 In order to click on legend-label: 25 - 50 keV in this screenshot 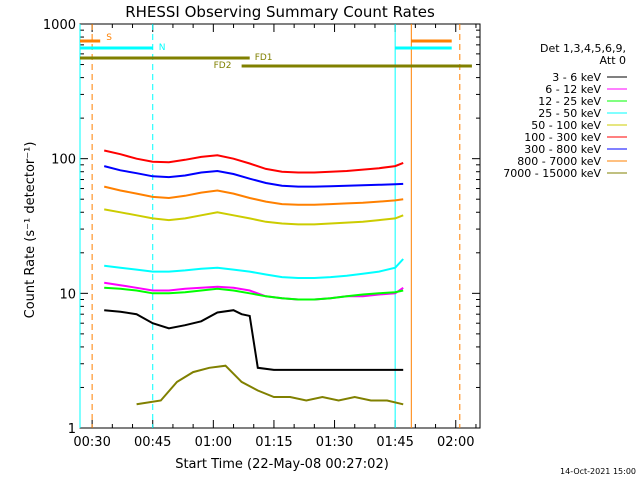, I will do `click(569, 113)`.